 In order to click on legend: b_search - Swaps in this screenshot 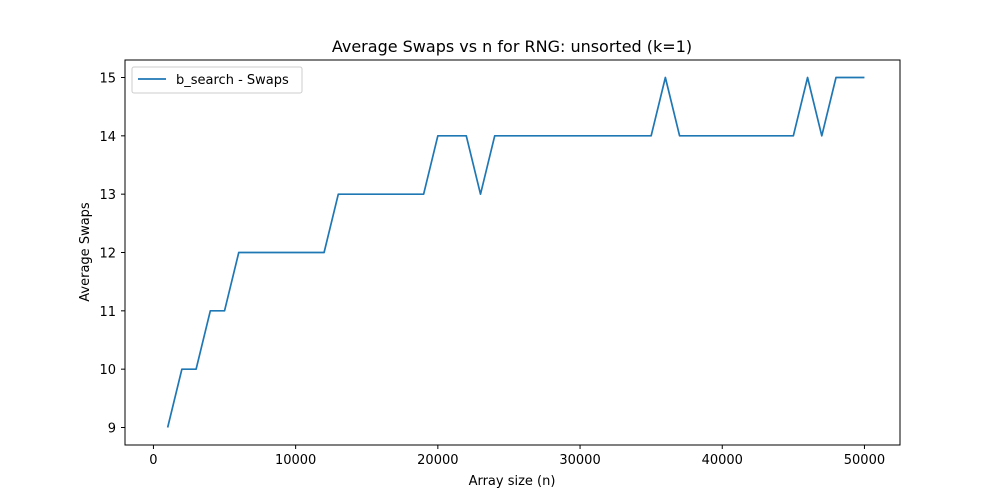, I will do `click(217, 80)`.